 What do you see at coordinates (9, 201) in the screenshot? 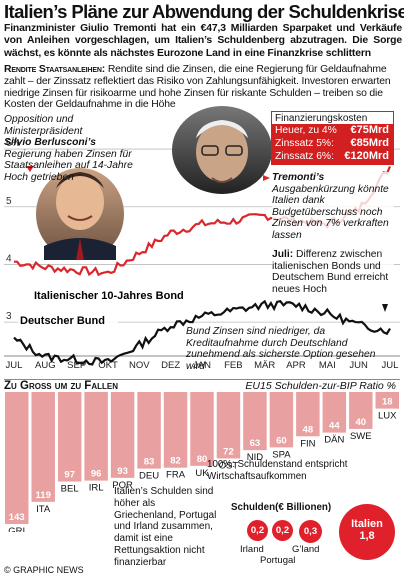
I see `y-tick-label: 5` at bounding box center [9, 201].